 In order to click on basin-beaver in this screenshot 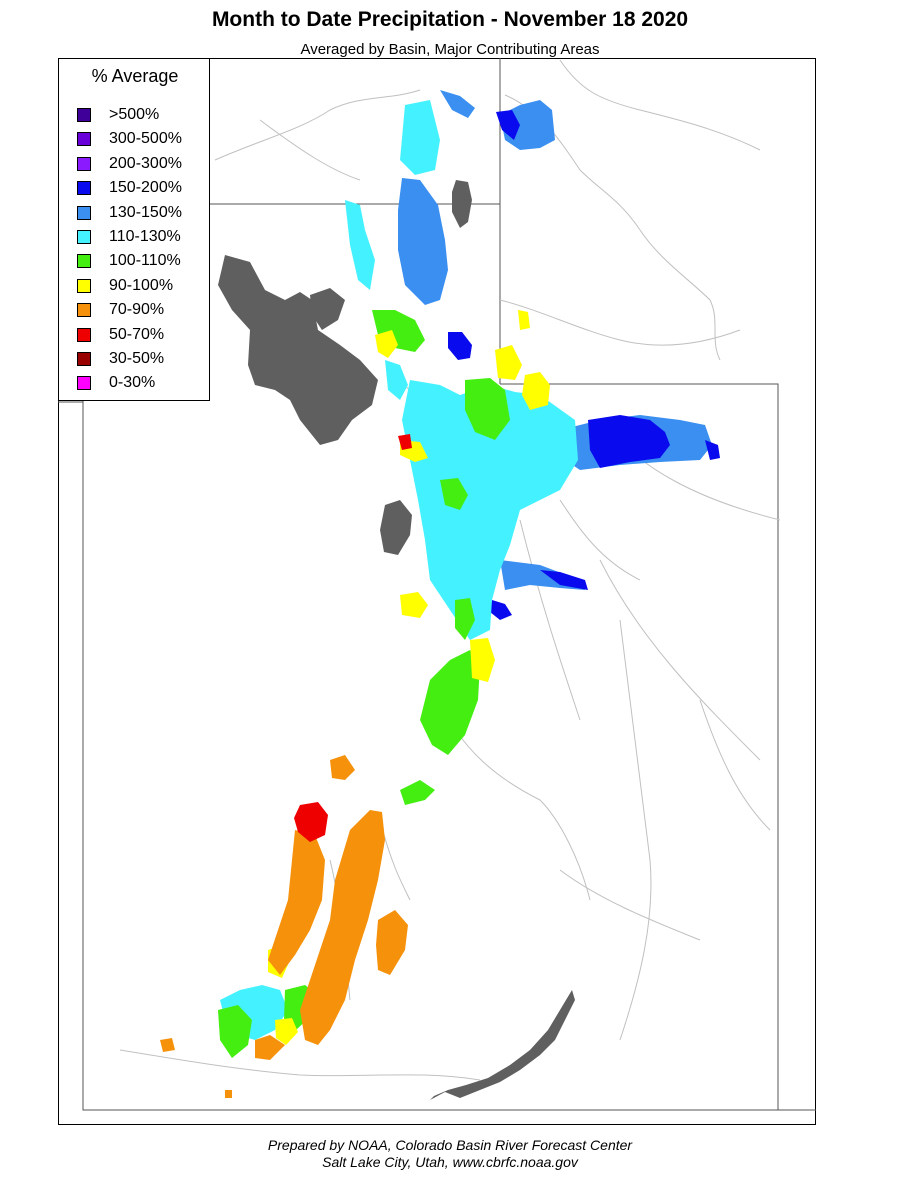, I will do `click(311, 822)`.